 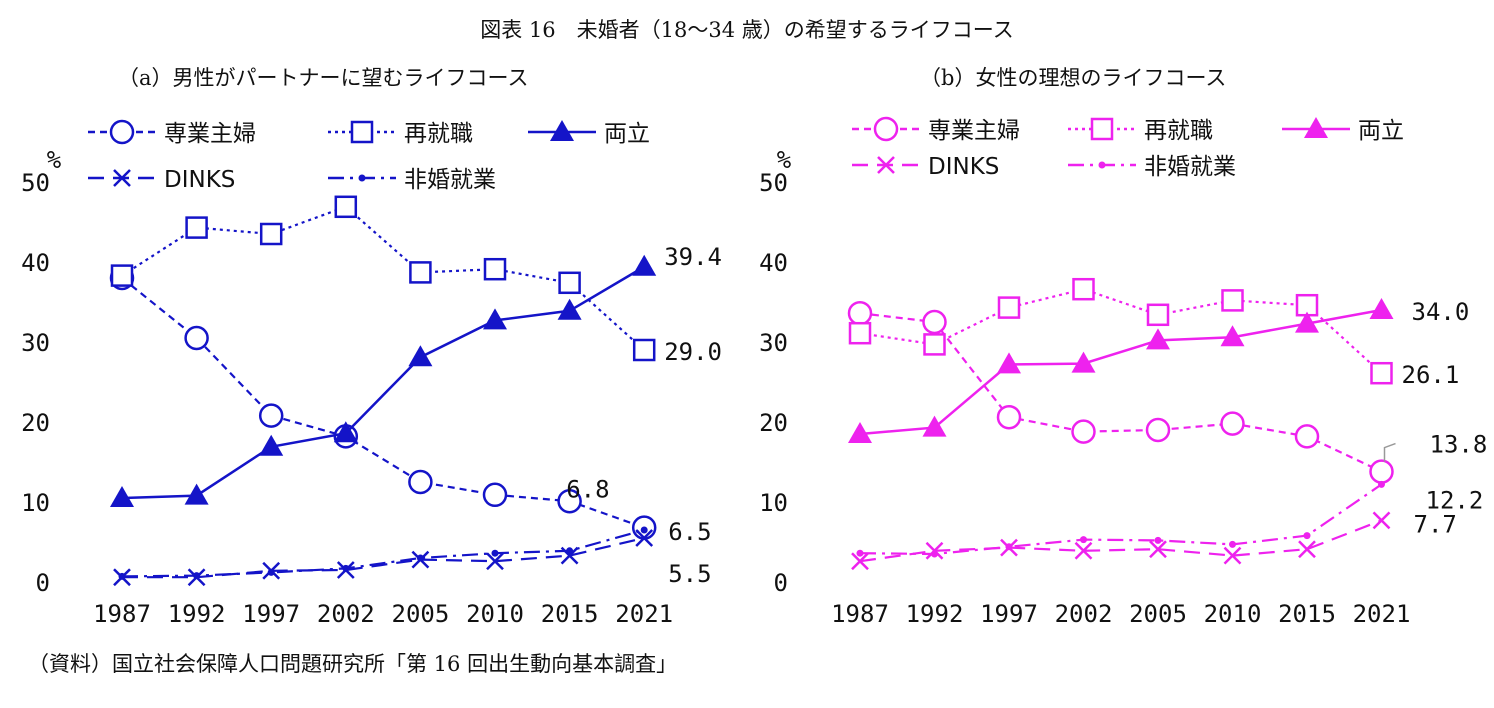 What do you see at coordinates (1459, 445) in the screenshot?
I see `chart-1-series-0-end-label: 13.8` at bounding box center [1459, 445].